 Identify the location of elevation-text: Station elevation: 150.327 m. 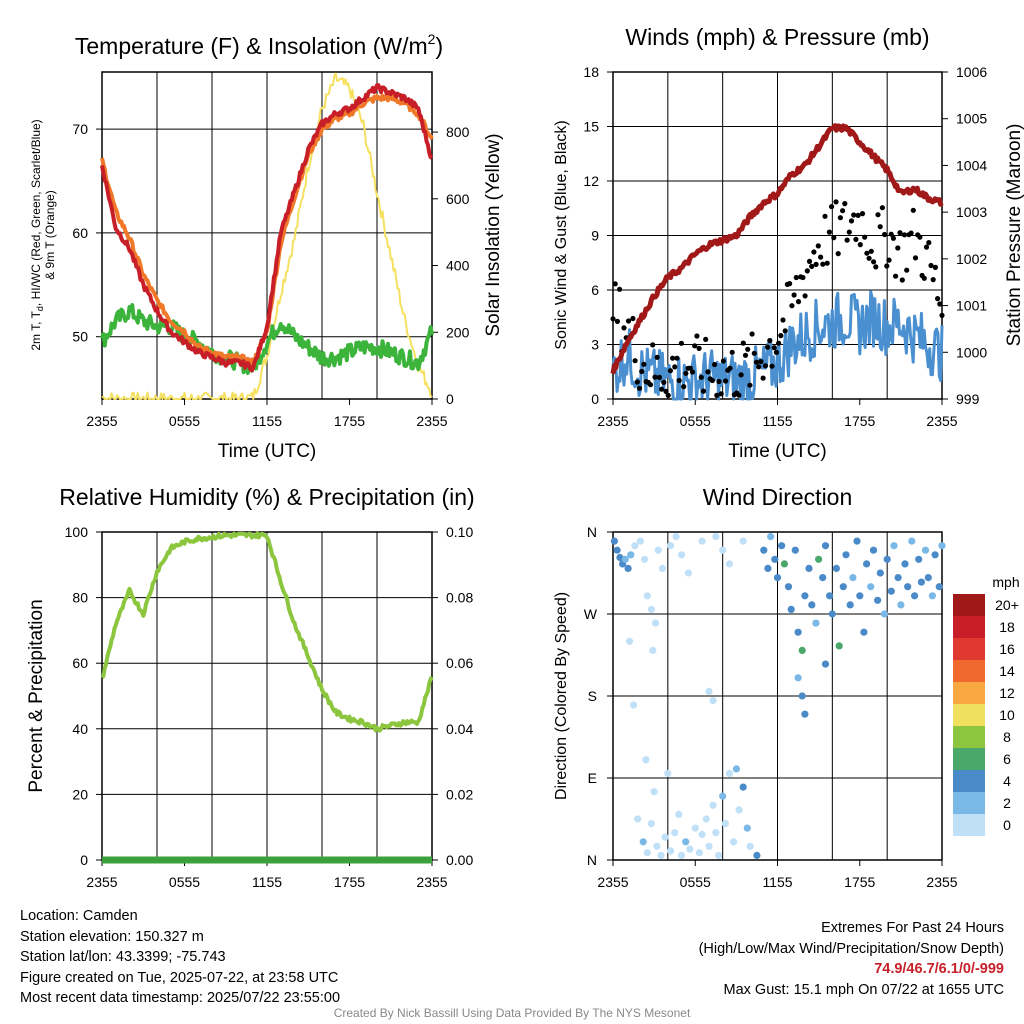
(112, 936).